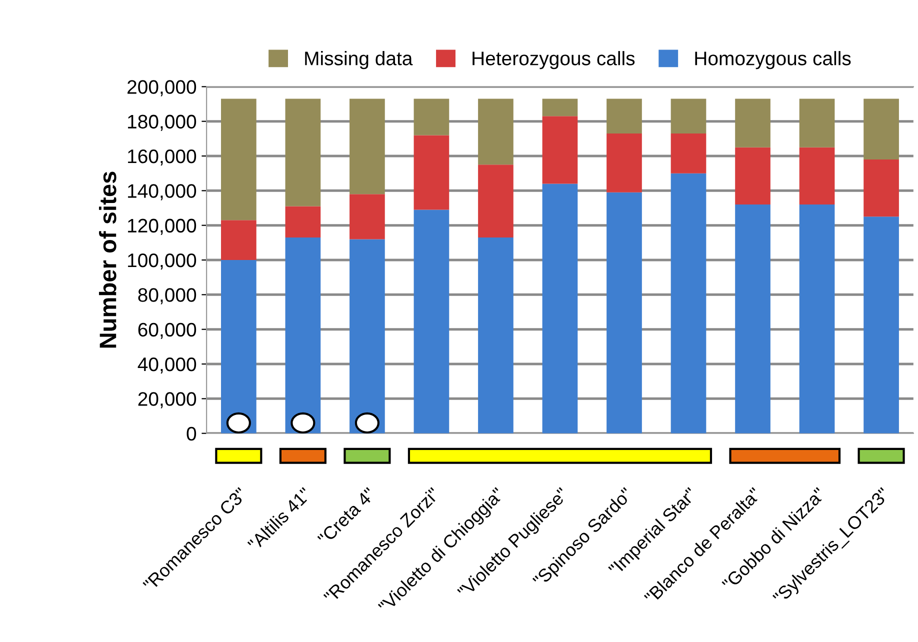 This screenshot has width=918, height=642. What do you see at coordinates (162, 157) in the screenshot?
I see `y-tick-label: 160,000` at bounding box center [162, 157].